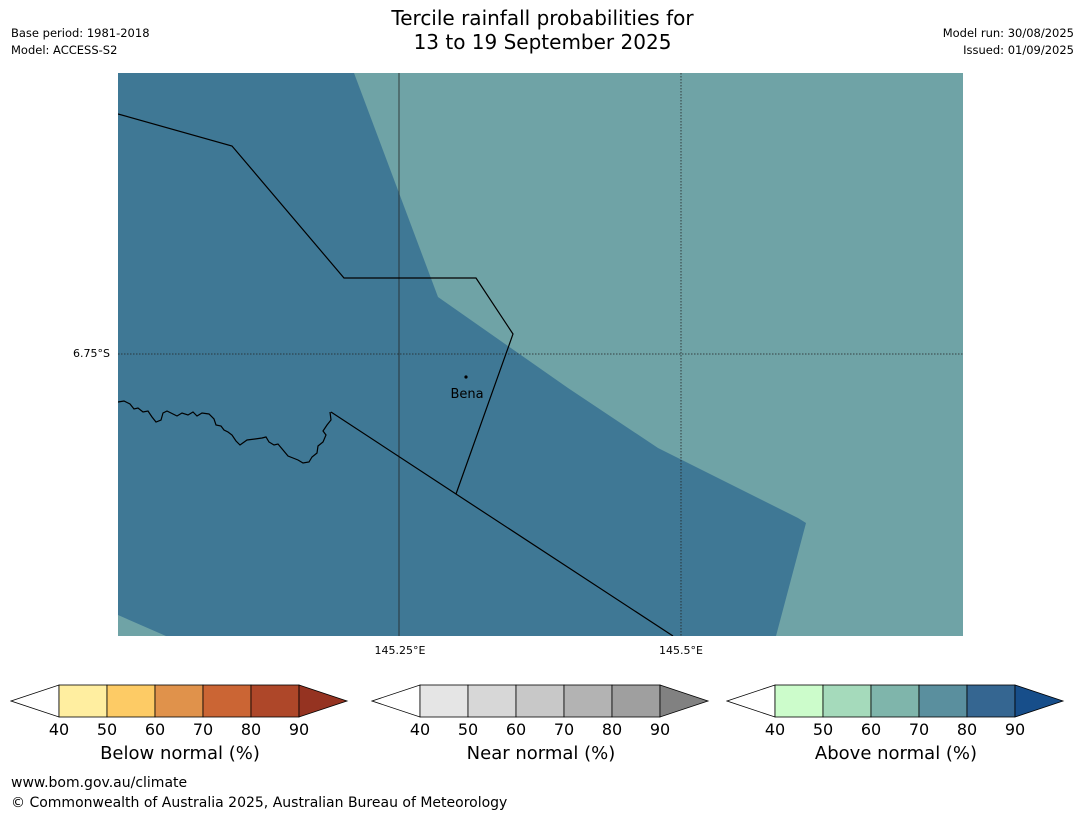 The height and width of the screenshot is (816, 1085). Describe the element at coordinates (35, 701) in the screenshot. I see `colorbar-below-normal-low-extension` at that location.